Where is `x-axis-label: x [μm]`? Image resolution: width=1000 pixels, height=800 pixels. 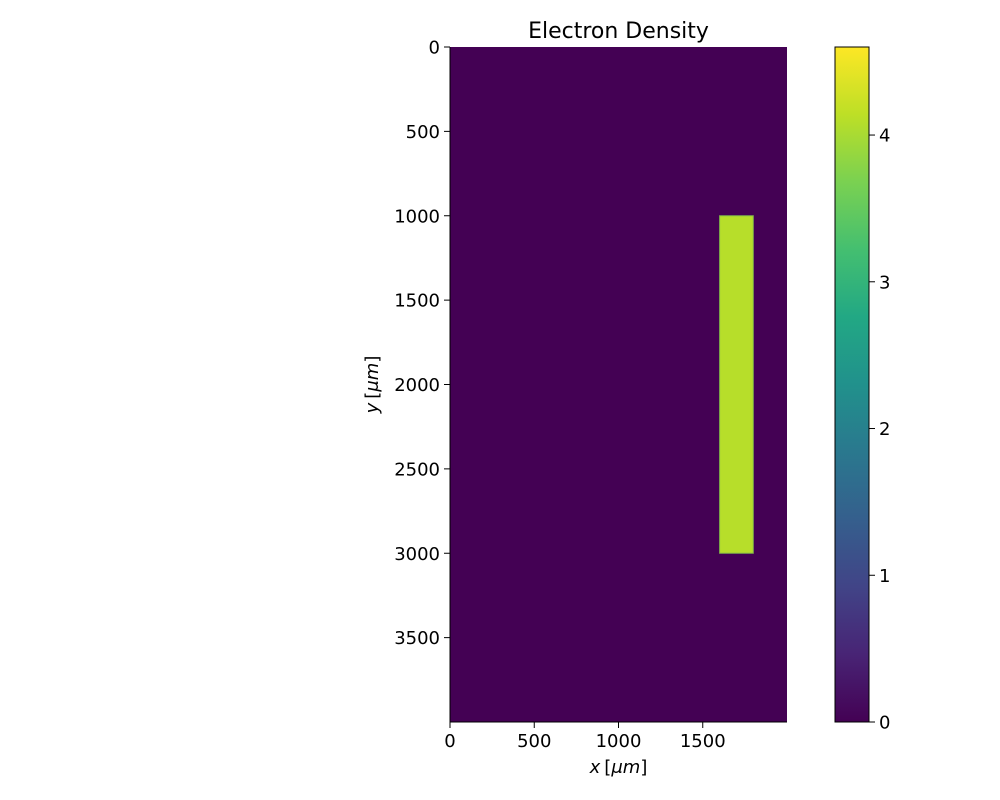
x-axis-label: x [μm] is located at coordinates (618, 767).